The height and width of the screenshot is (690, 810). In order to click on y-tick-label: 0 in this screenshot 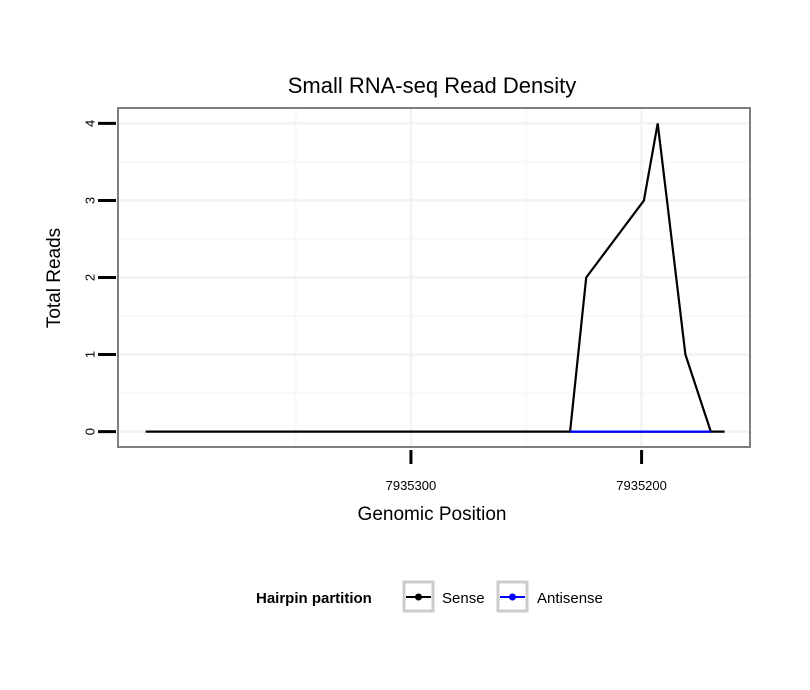, I will do `click(90, 431)`.